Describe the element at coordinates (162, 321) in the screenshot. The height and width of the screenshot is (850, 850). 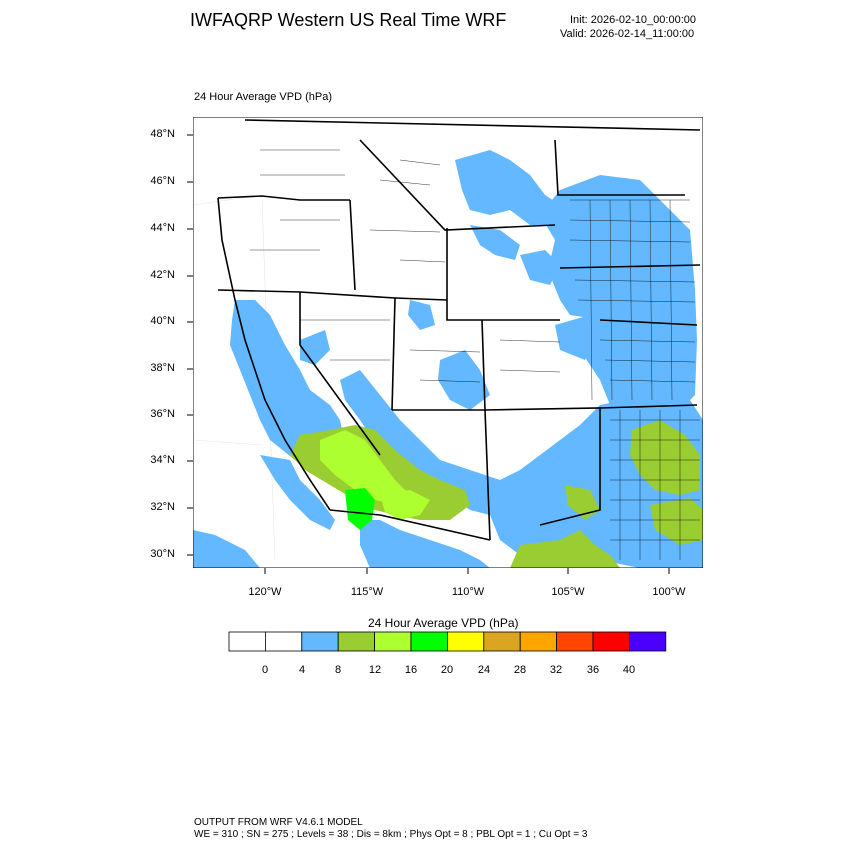
I see `lat-label-40: 40°N` at that location.